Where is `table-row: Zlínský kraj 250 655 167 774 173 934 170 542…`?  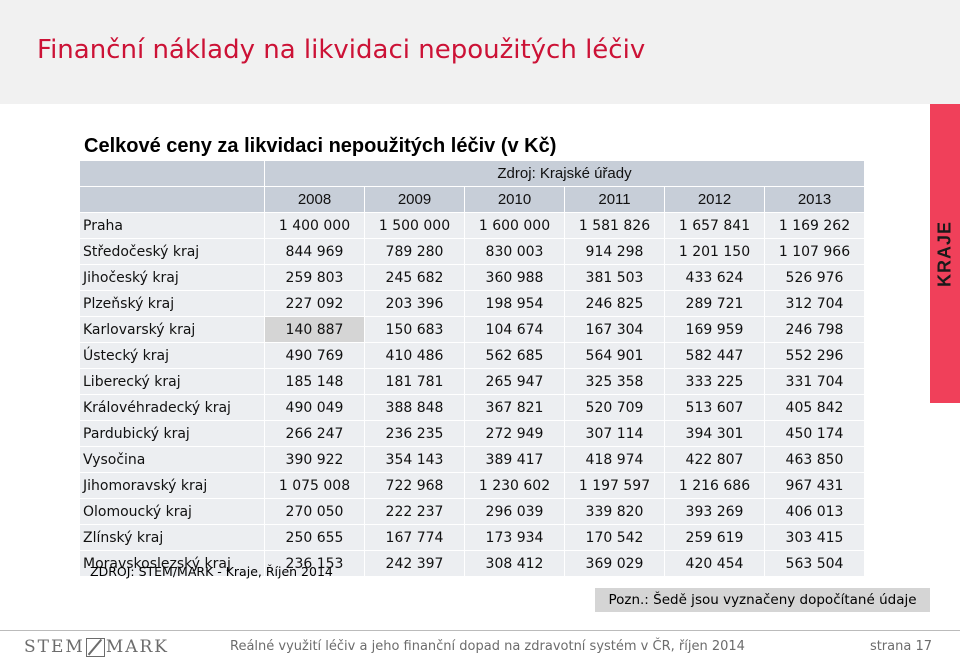
table-row: Zlínský kraj 250 655 167 774 173 934 170 542… is located at coordinates (472, 538).